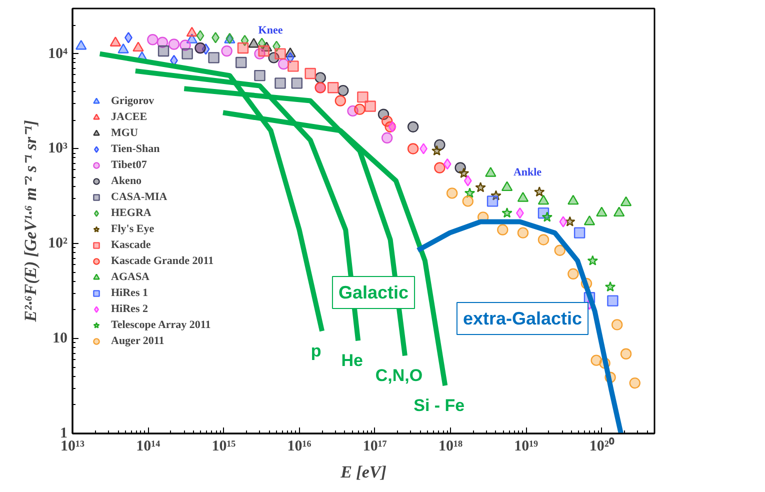 This screenshot has height=492, width=765. I want to click on legend-label: Akeno, so click(126, 181).